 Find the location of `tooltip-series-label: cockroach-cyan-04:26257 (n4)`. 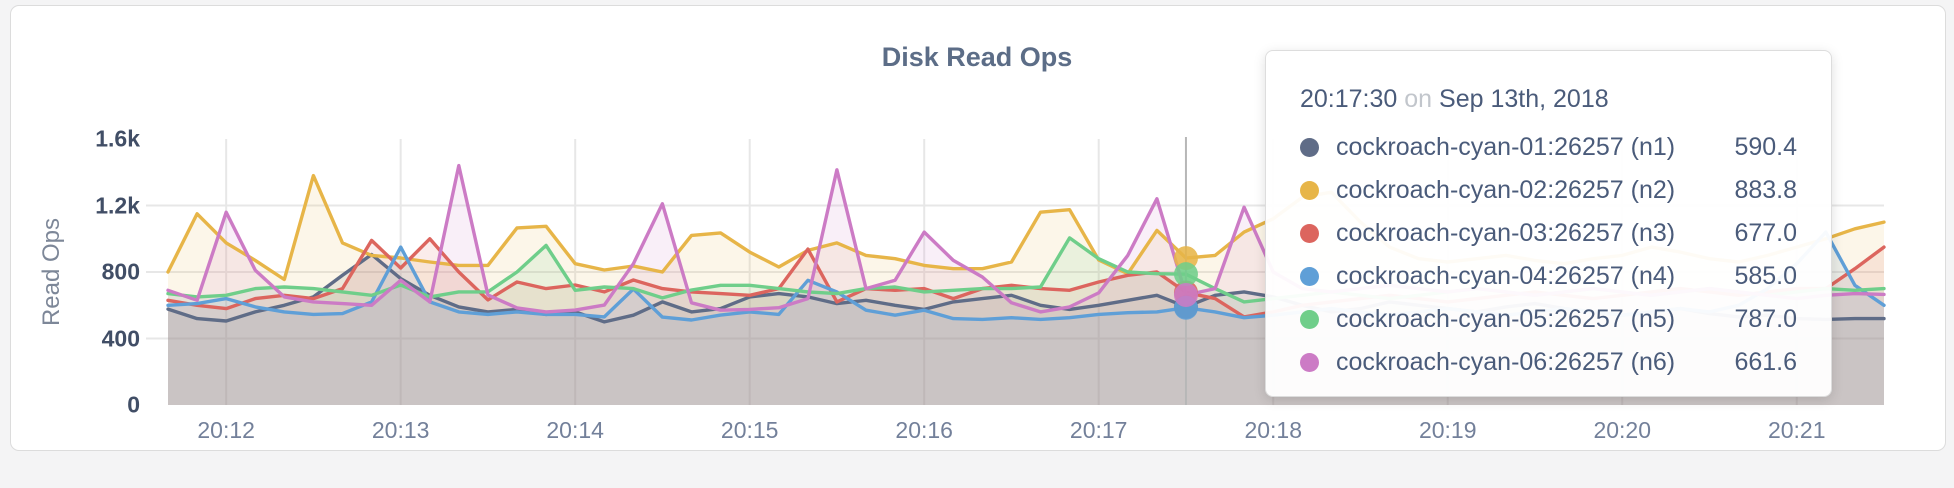

tooltip-series-label: cockroach-cyan-04:26257 (n4) is located at coordinates (1506, 276).